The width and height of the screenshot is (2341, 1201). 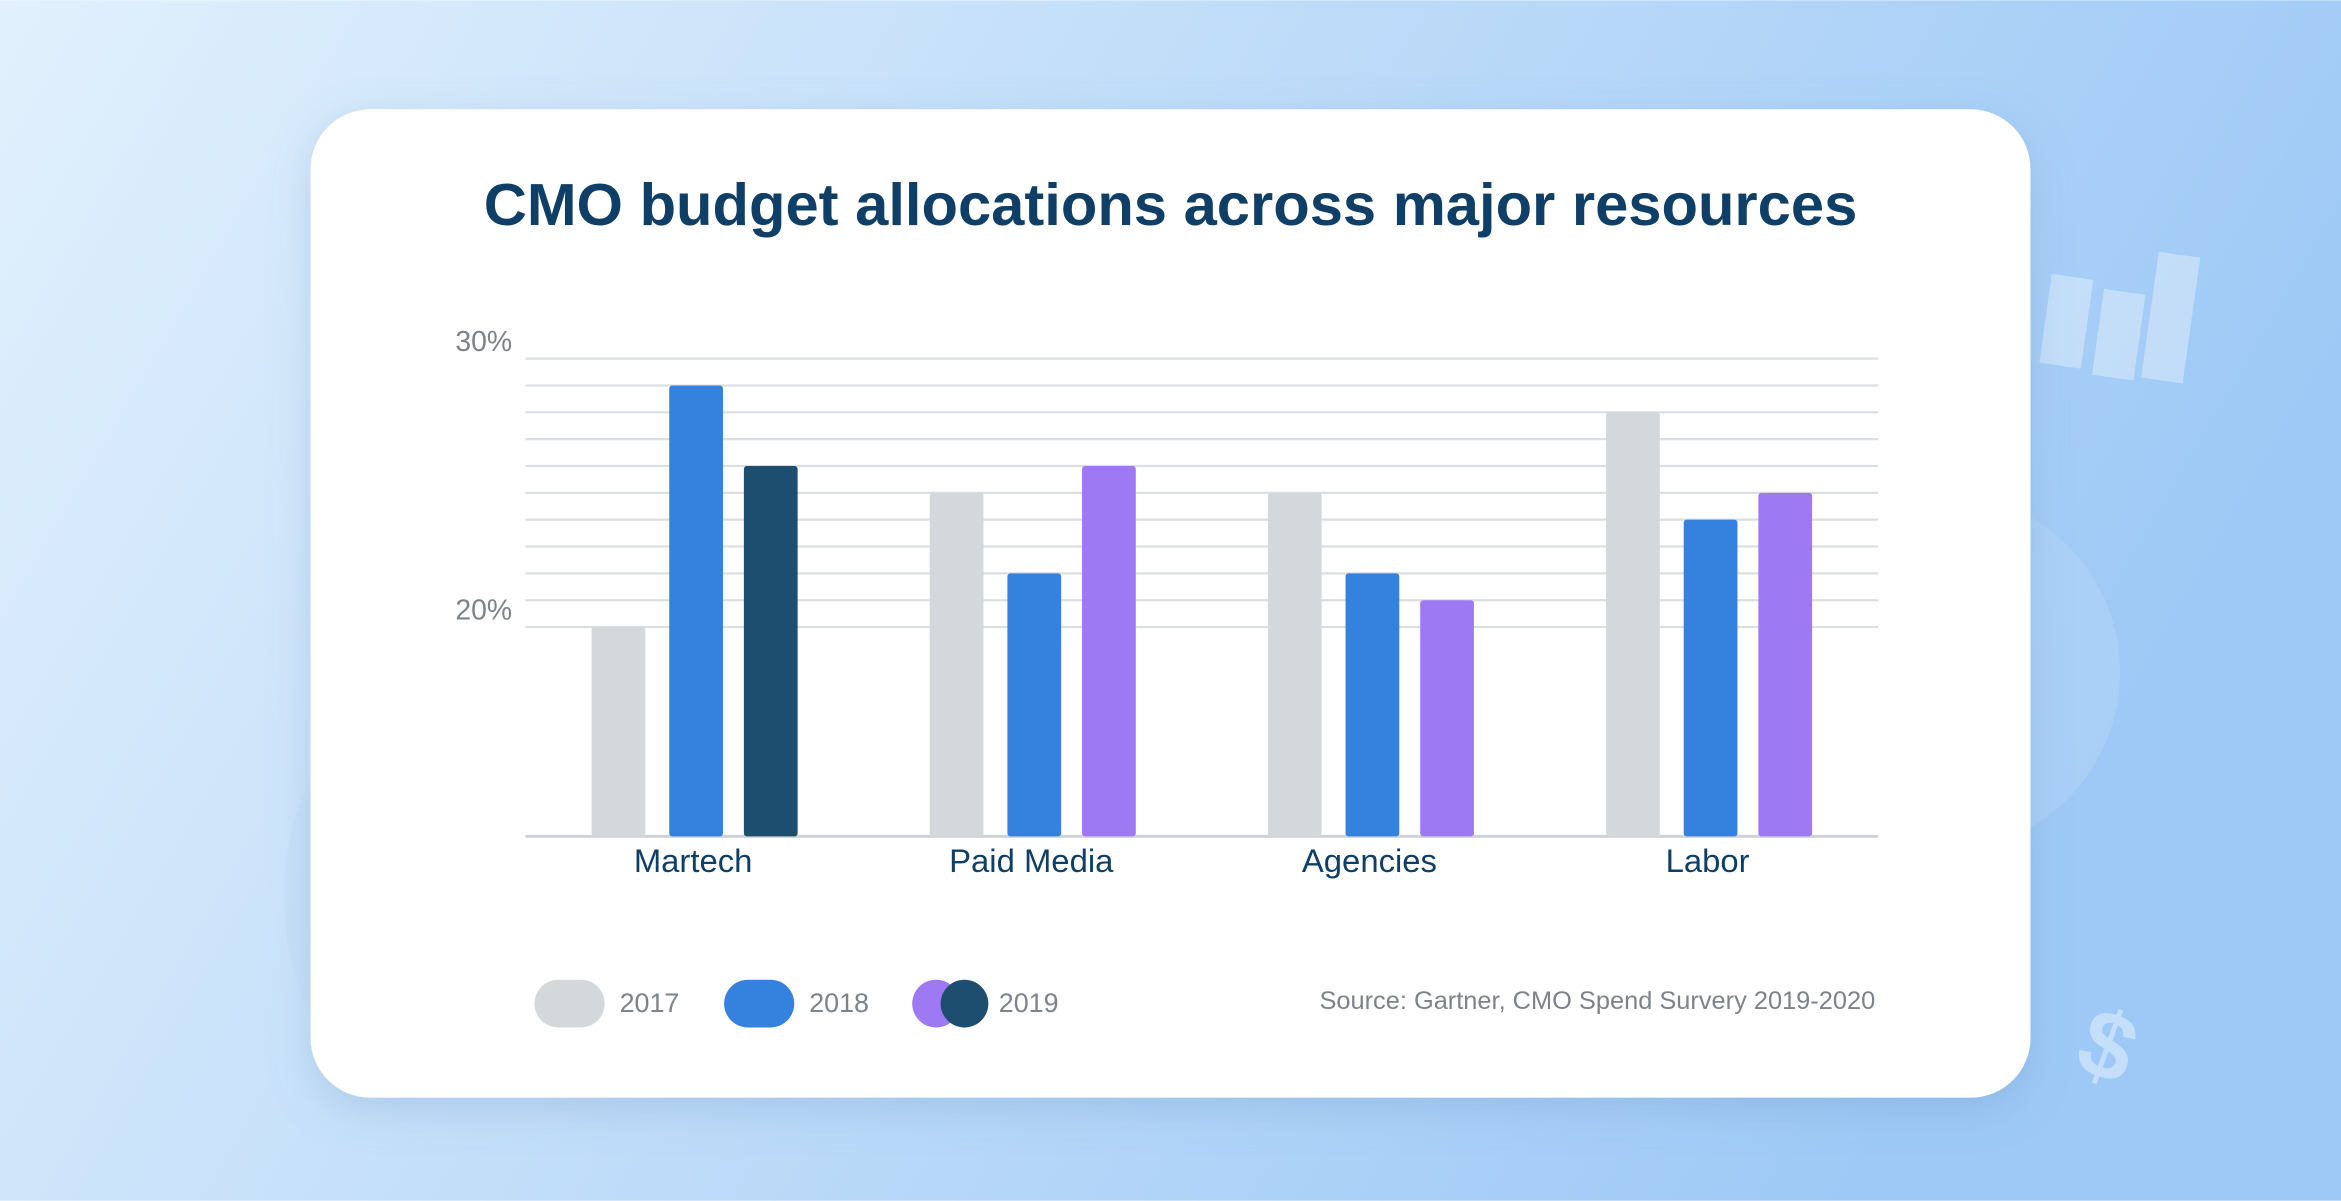 I want to click on x-tick-label: Paid Media, so click(x=1031, y=860).